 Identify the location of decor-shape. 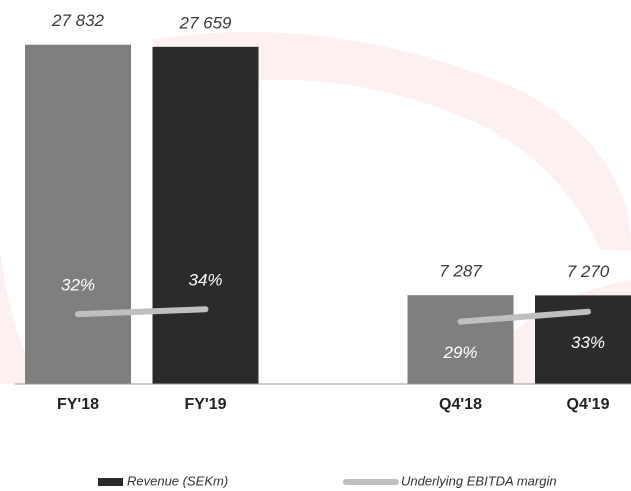
(20, 317).